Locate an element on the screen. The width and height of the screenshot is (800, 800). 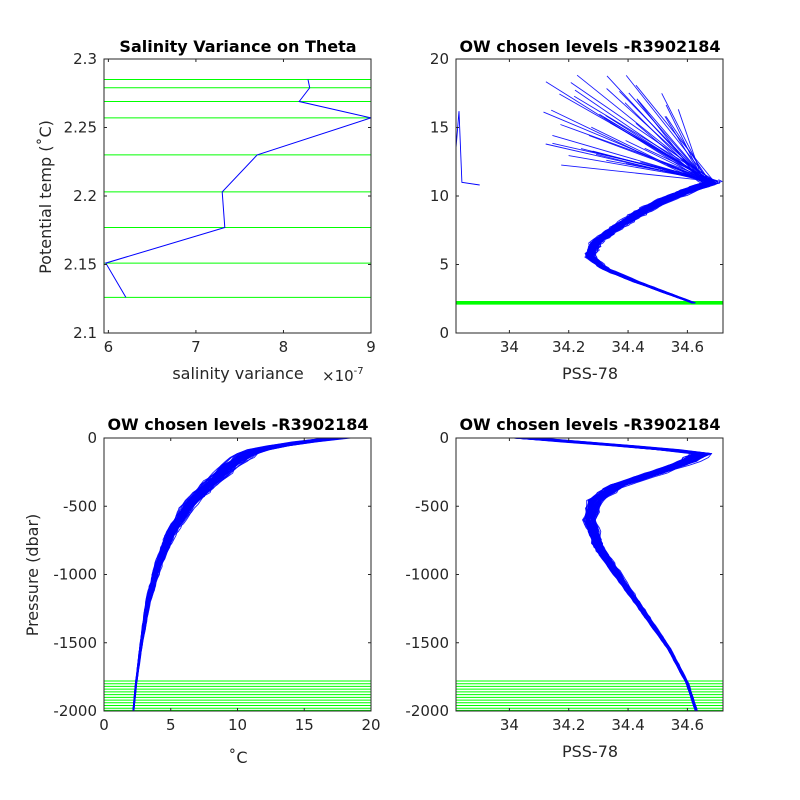
x-tick-label: 6 is located at coordinates (109, 347).